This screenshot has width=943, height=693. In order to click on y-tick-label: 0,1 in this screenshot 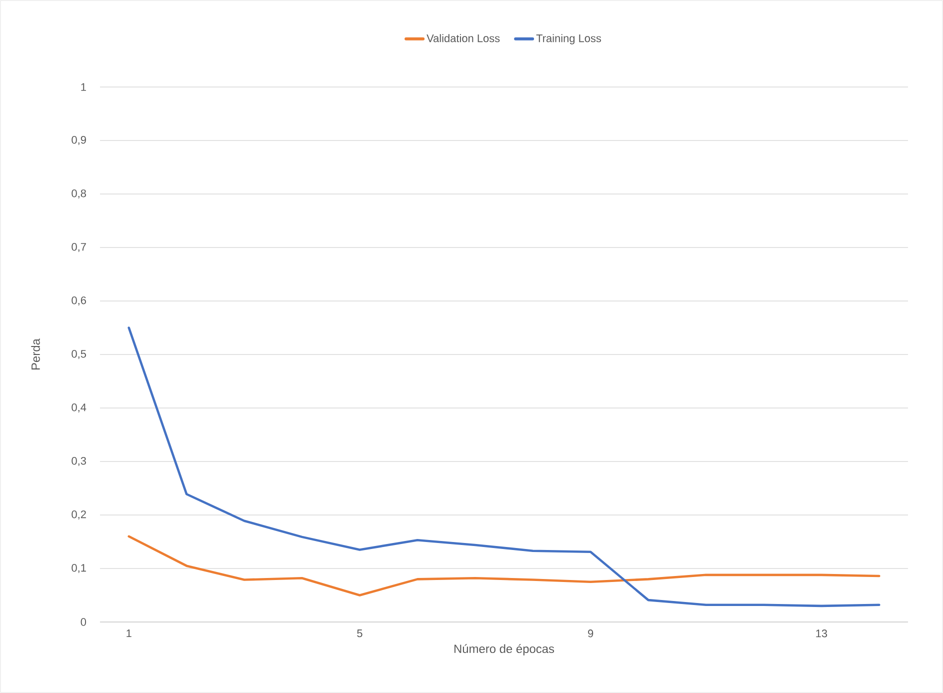, I will do `click(79, 569)`.